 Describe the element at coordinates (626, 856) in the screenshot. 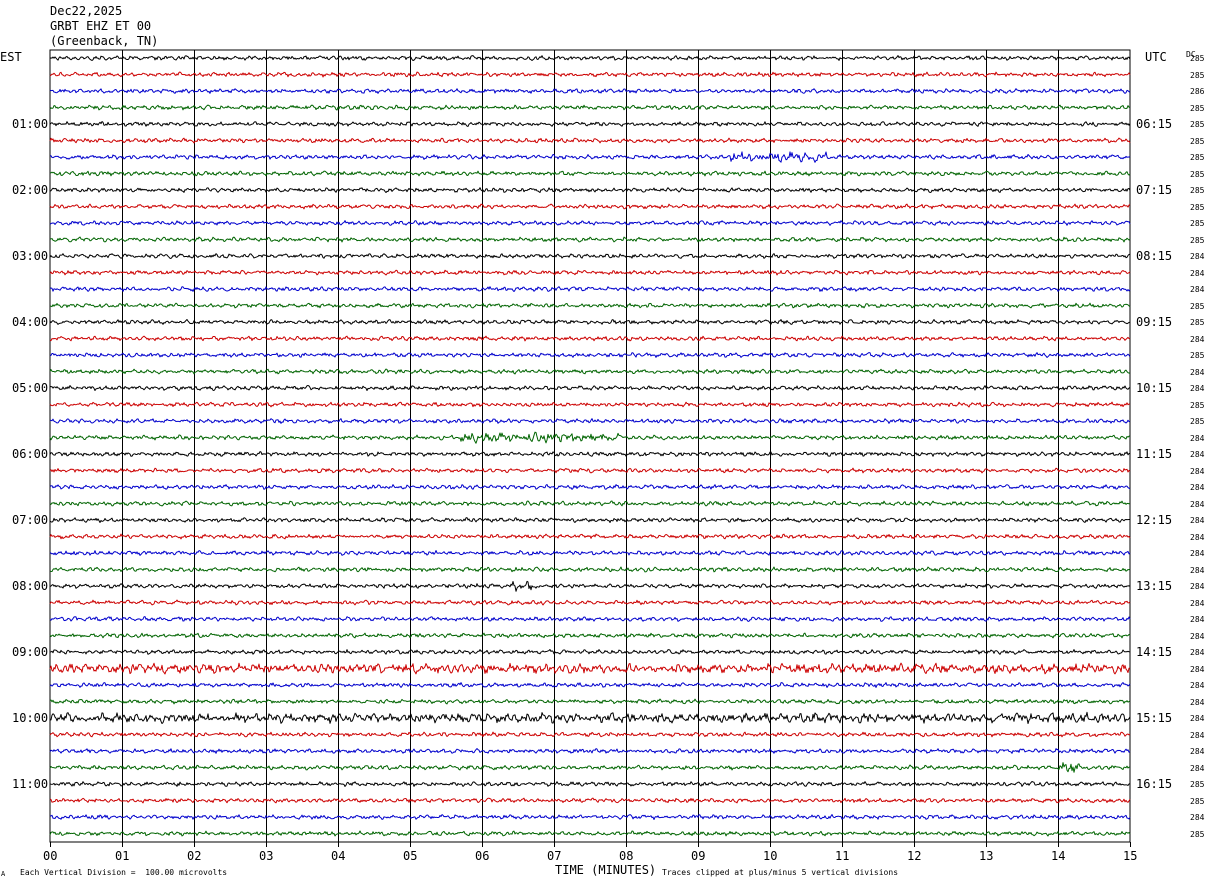

I see `x-tick-label: 08` at that location.